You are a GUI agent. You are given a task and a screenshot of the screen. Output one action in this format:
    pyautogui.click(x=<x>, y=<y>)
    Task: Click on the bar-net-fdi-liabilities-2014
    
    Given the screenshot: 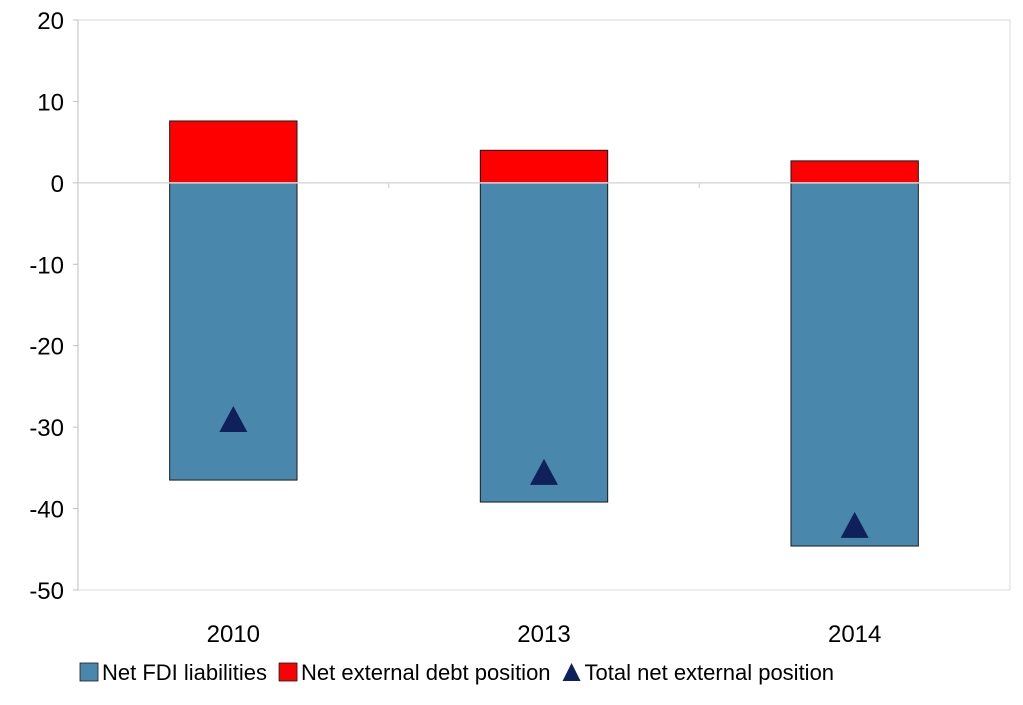 What is the action you would take?
    pyautogui.click(x=854, y=364)
    